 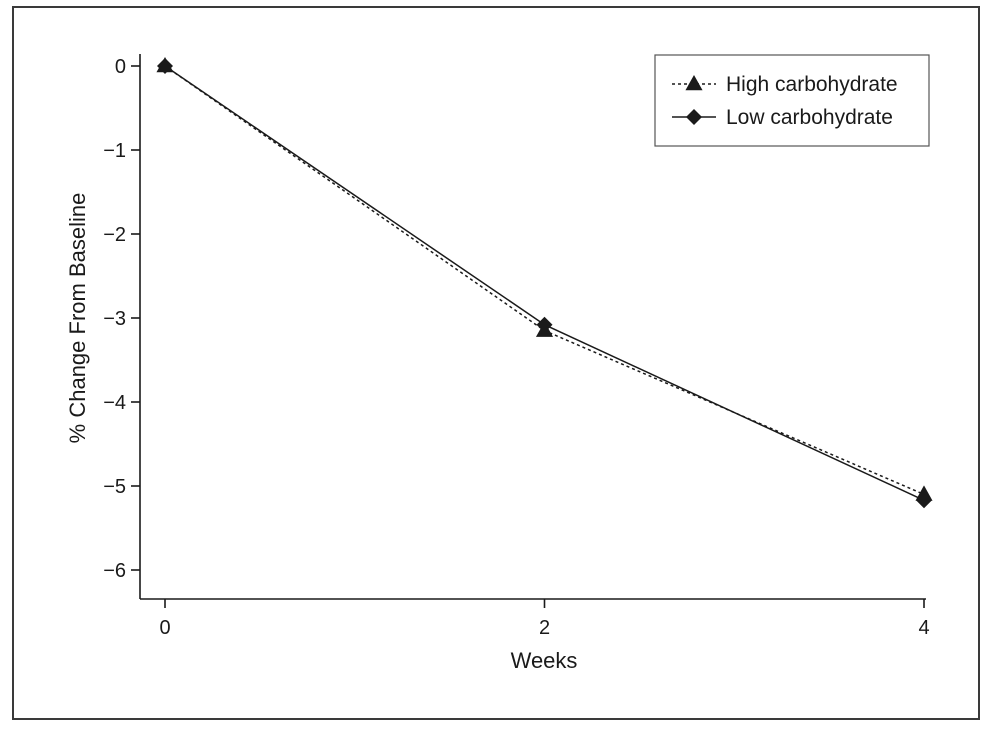 What do you see at coordinates (694, 83) in the screenshot?
I see `legend-triangle-icon` at bounding box center [694, 83].